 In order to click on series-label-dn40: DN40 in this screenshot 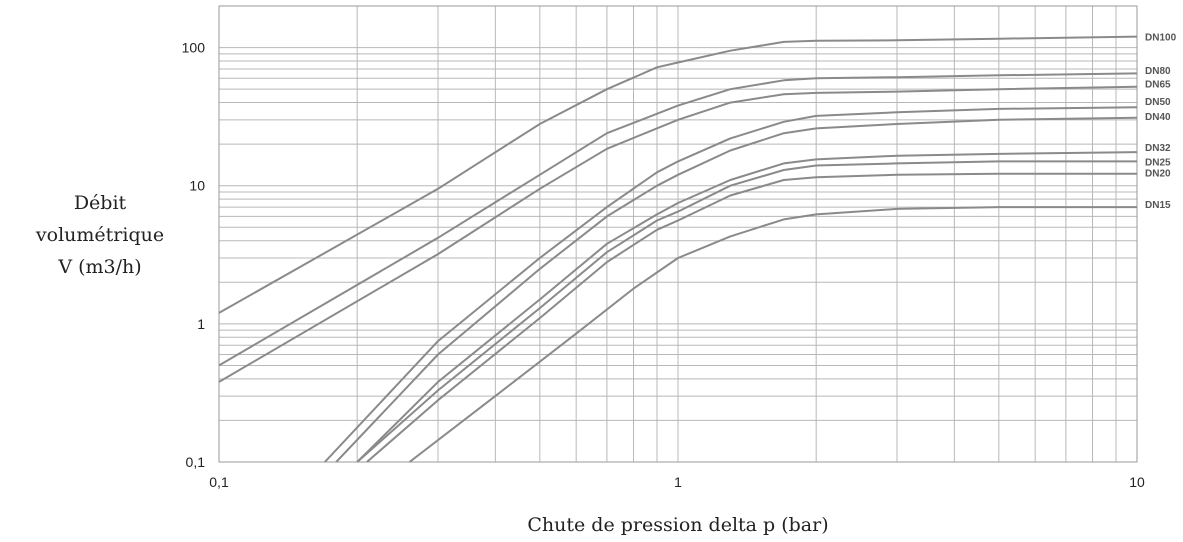, I will do `click(1158, 117)`.